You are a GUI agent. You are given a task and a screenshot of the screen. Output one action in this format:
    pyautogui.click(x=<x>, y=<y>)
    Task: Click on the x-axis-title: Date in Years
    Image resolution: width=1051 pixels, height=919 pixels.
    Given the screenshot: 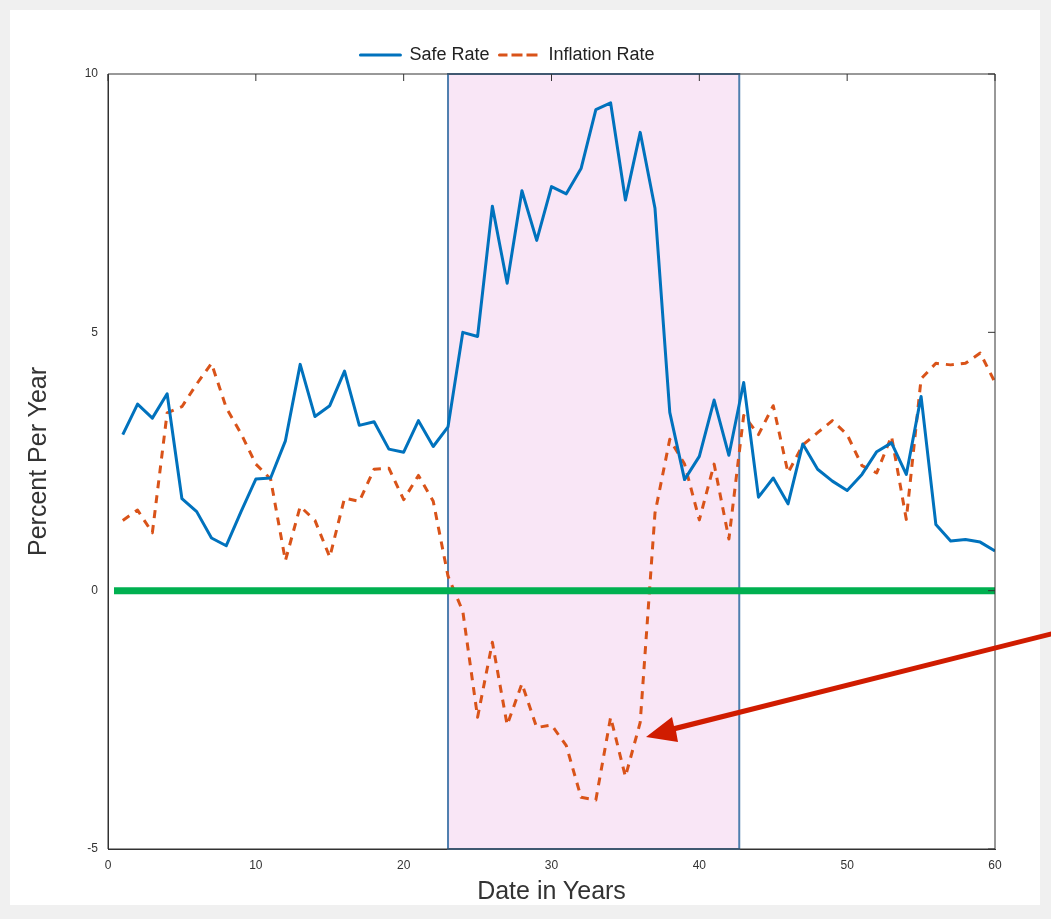 What is the action you would take?
    pyautogui.click(x=551, y=889)
    